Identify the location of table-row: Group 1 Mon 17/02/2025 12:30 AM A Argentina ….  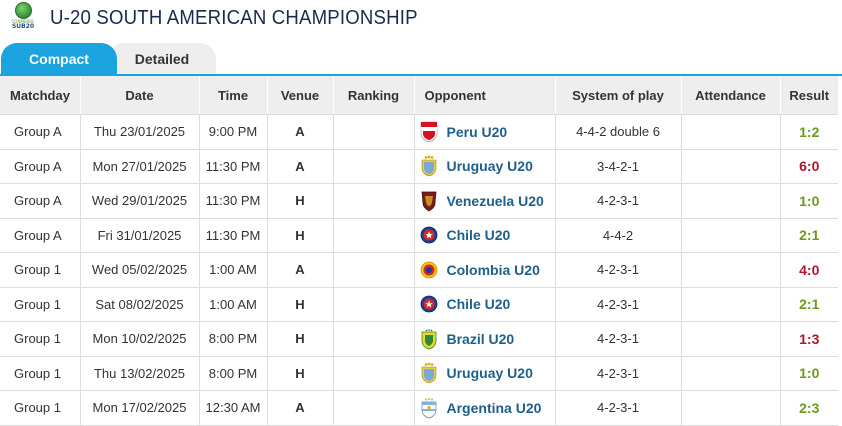
(419, 408).